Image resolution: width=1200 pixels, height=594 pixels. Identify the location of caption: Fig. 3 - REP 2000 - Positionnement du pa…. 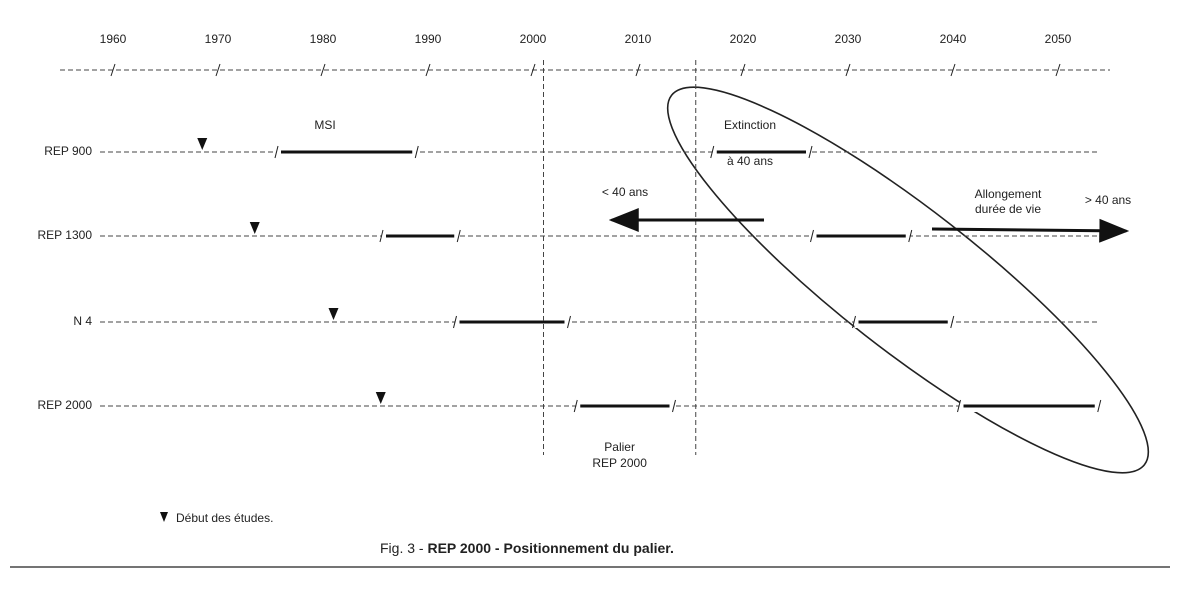
(527, 548).